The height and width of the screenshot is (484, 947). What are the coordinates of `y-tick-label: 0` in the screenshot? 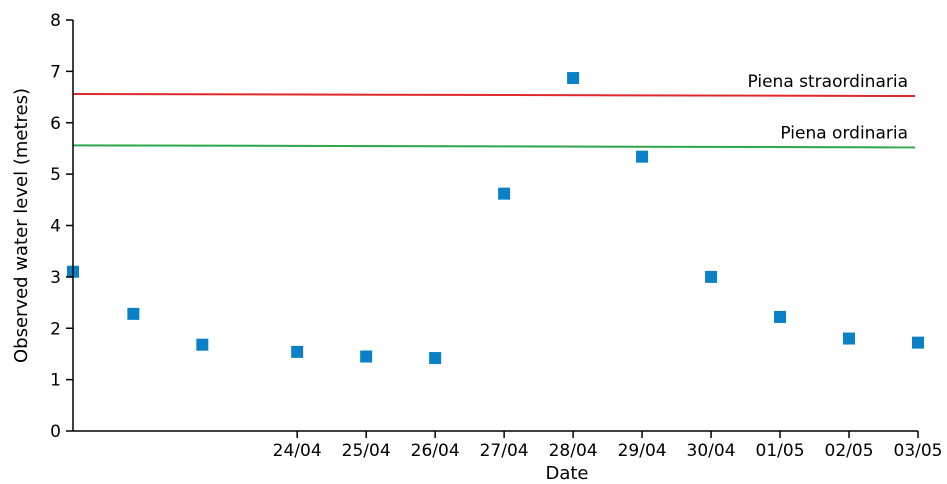 It's located at (55, 432).